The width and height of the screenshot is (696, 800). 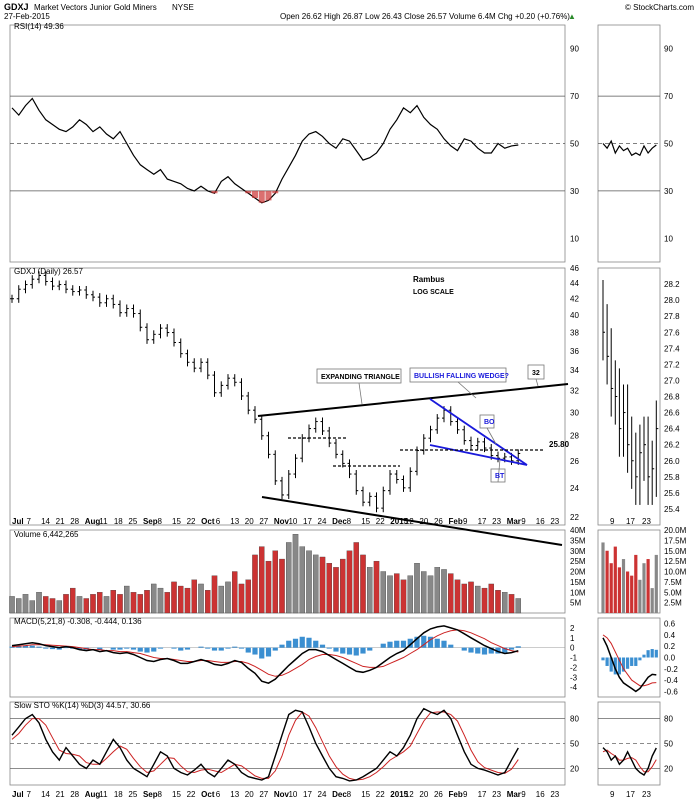 What do you see at coordinates (574, 144) in the screenshot?
I see `rsi-y-tick: 50` at bounding box center [574, 144].